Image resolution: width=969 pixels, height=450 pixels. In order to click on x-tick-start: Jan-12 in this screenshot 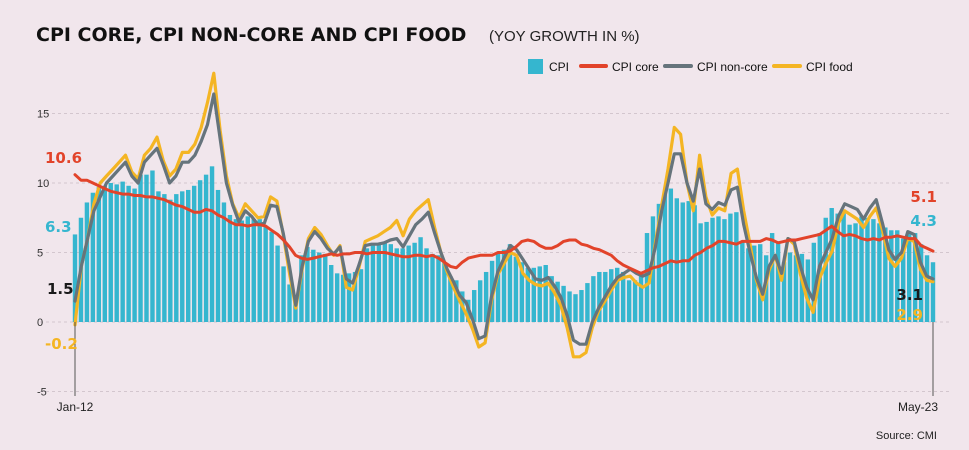, I will do `click(75, 407)`.